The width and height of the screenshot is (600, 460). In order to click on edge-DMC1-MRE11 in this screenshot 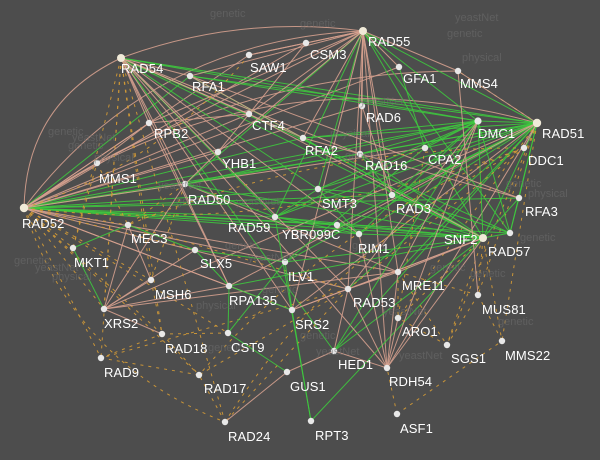, I will do `click(438, 196)`.